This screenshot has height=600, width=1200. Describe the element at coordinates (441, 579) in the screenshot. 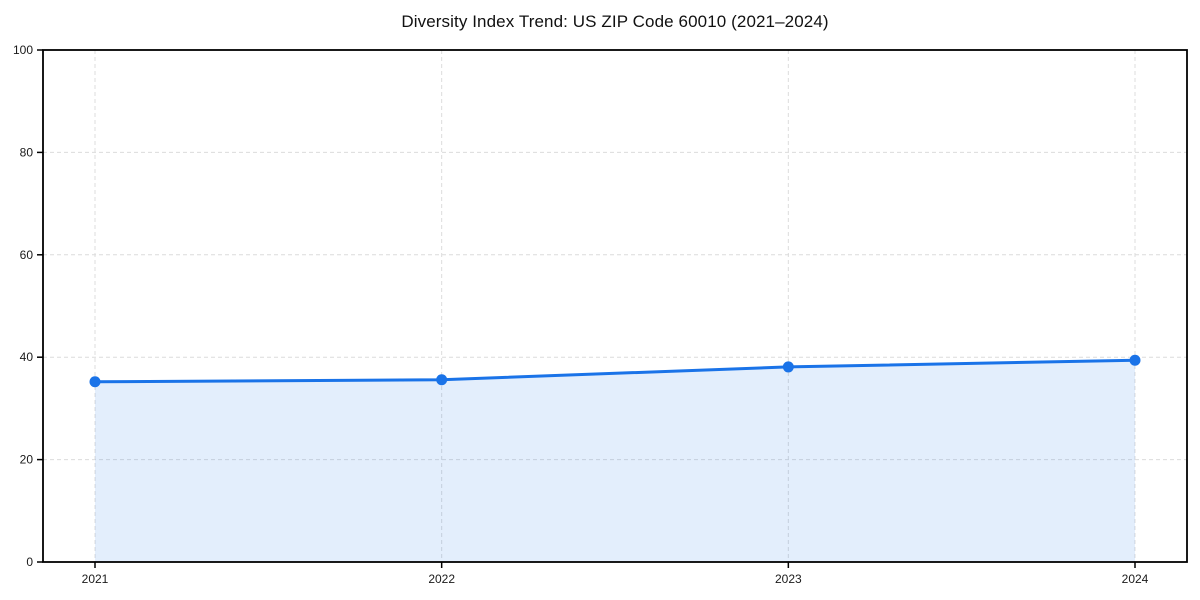

I see `x-axis-tick-label: 2022` at that location.